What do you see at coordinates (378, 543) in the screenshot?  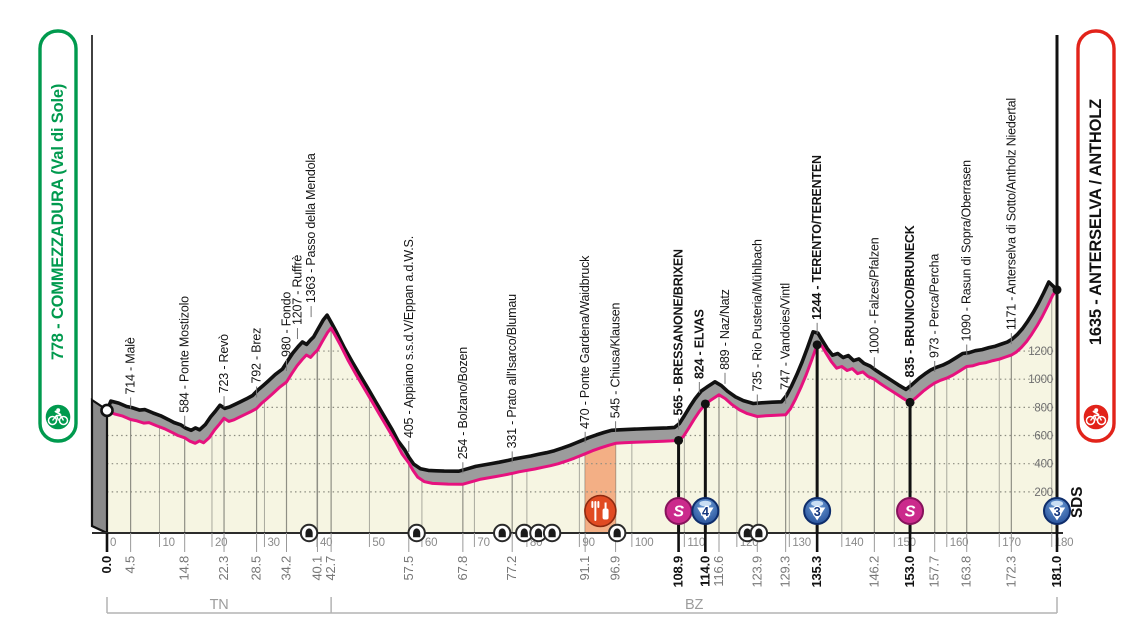 I see `x-axis-tick-label: 50` at bounding box center [378, 543].